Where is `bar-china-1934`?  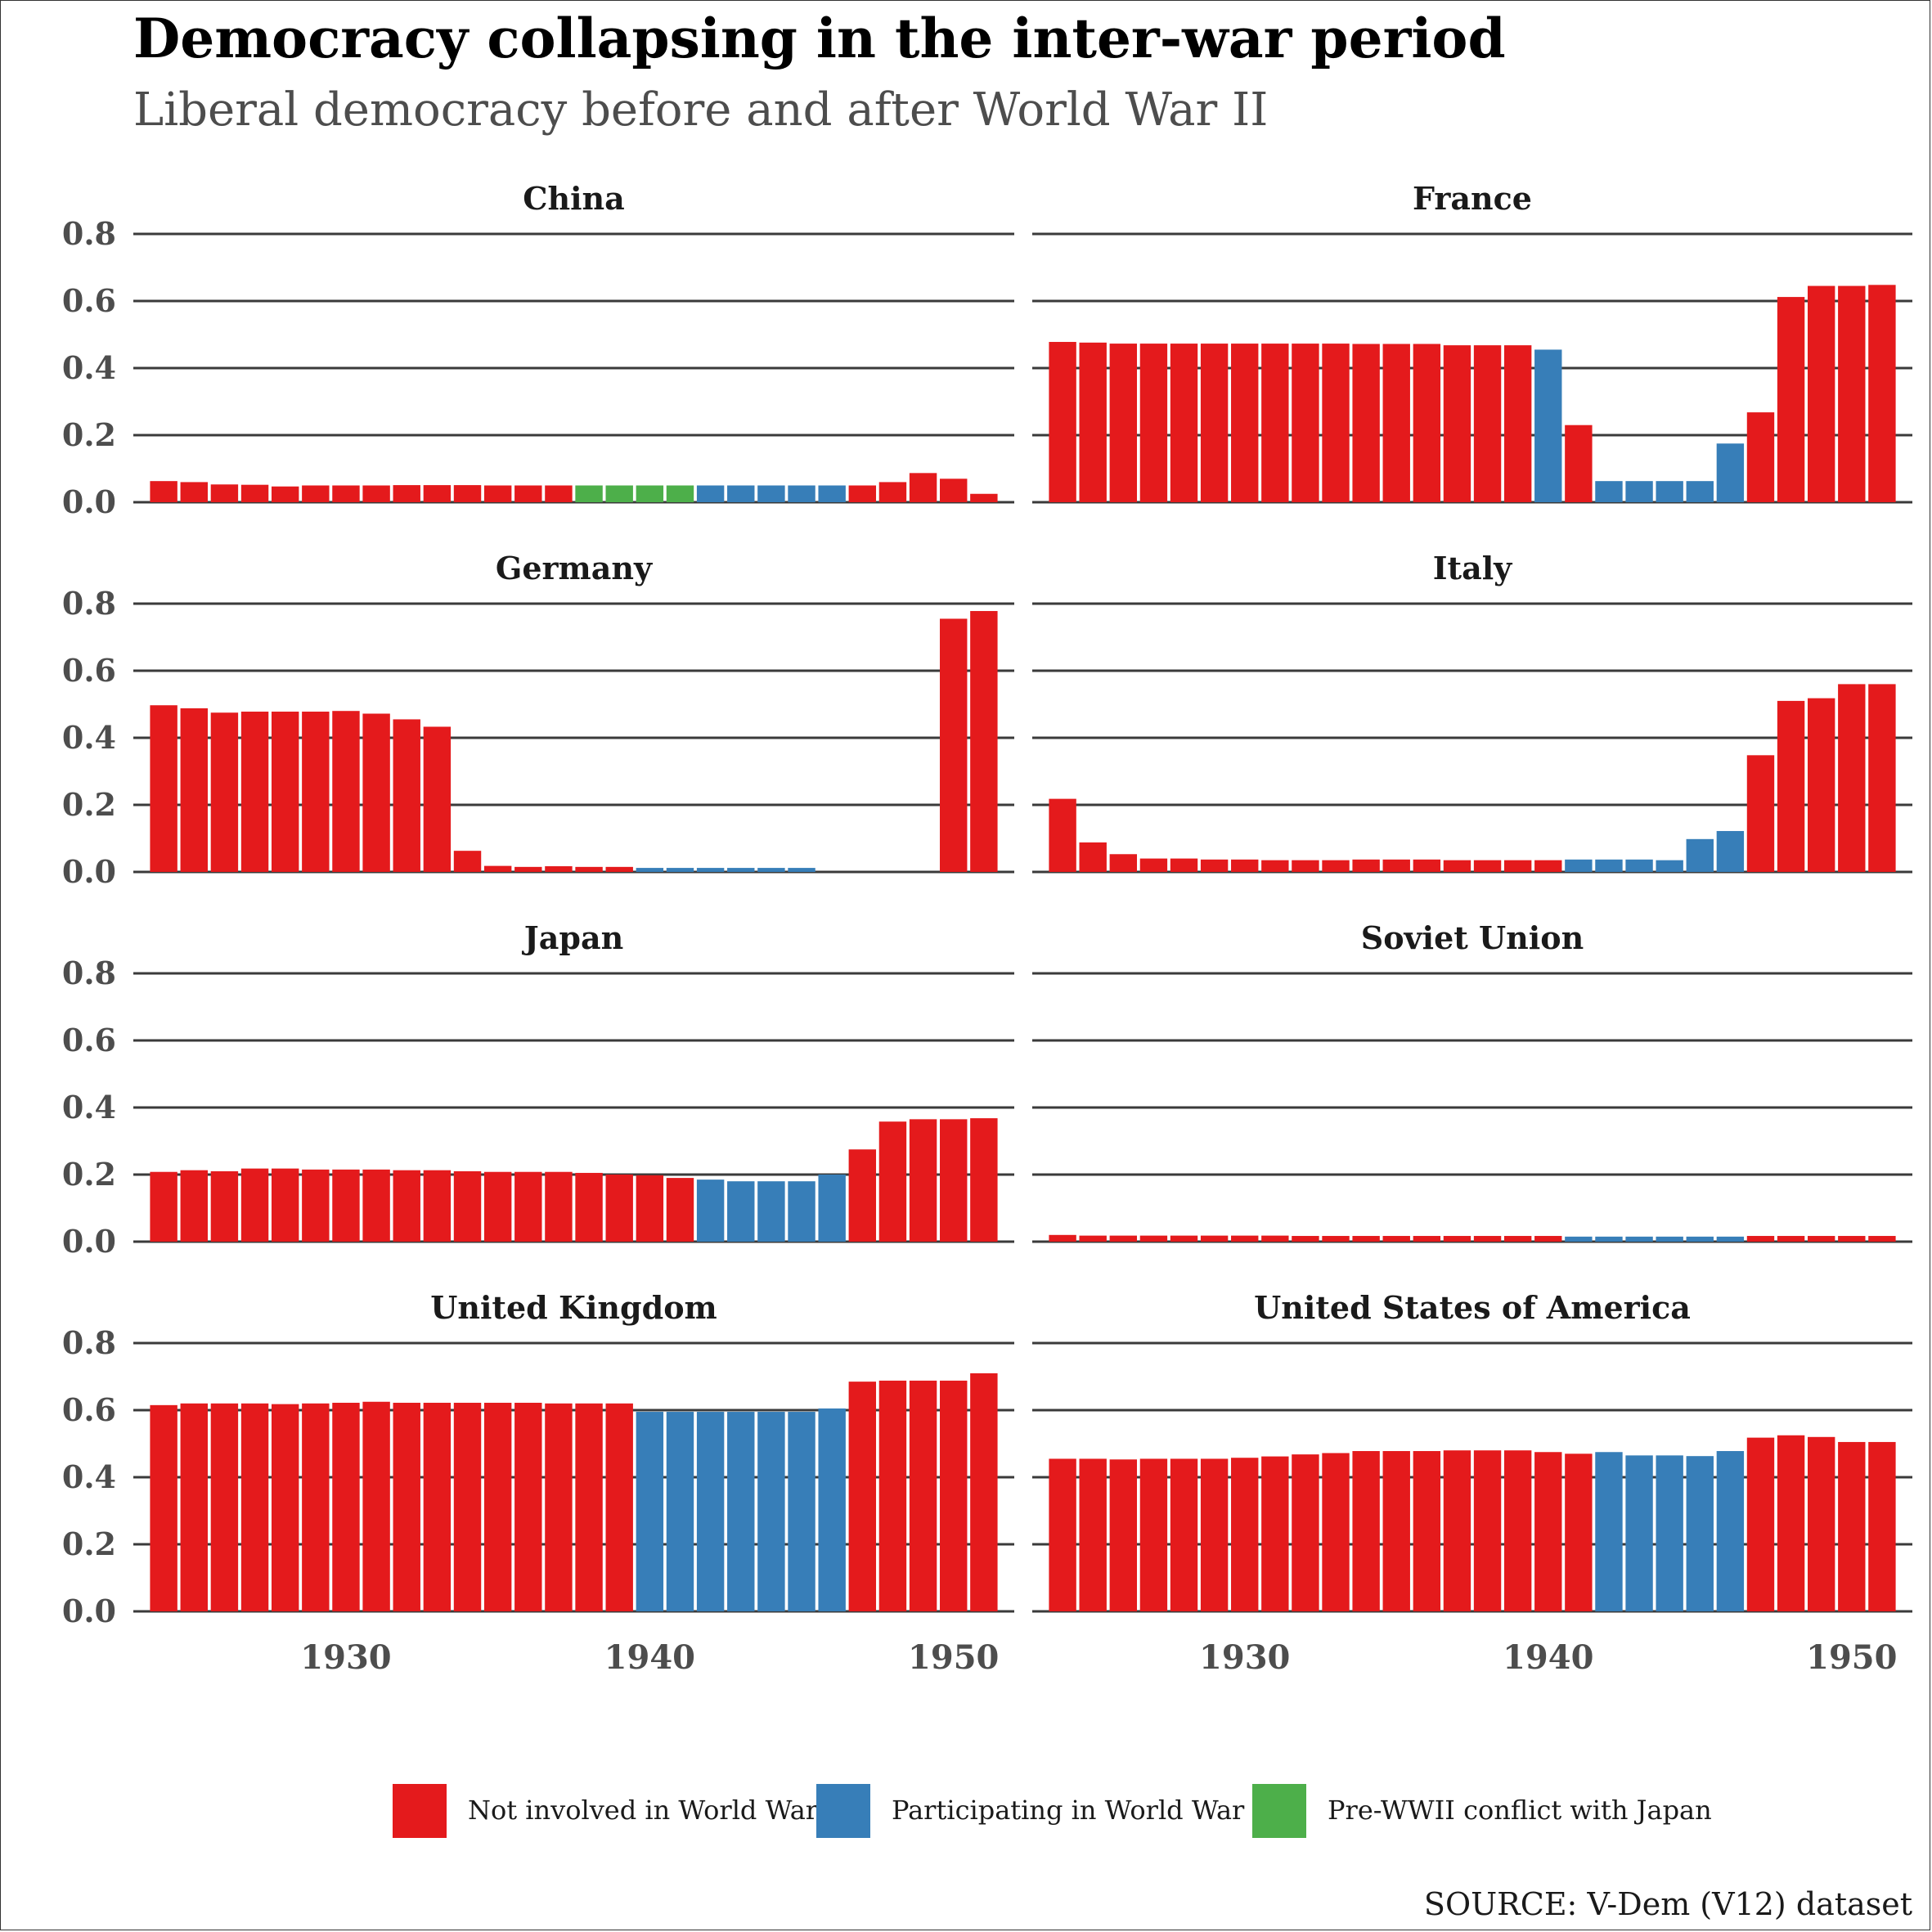
bar-china-1934 is located at coordinates (467, 493).